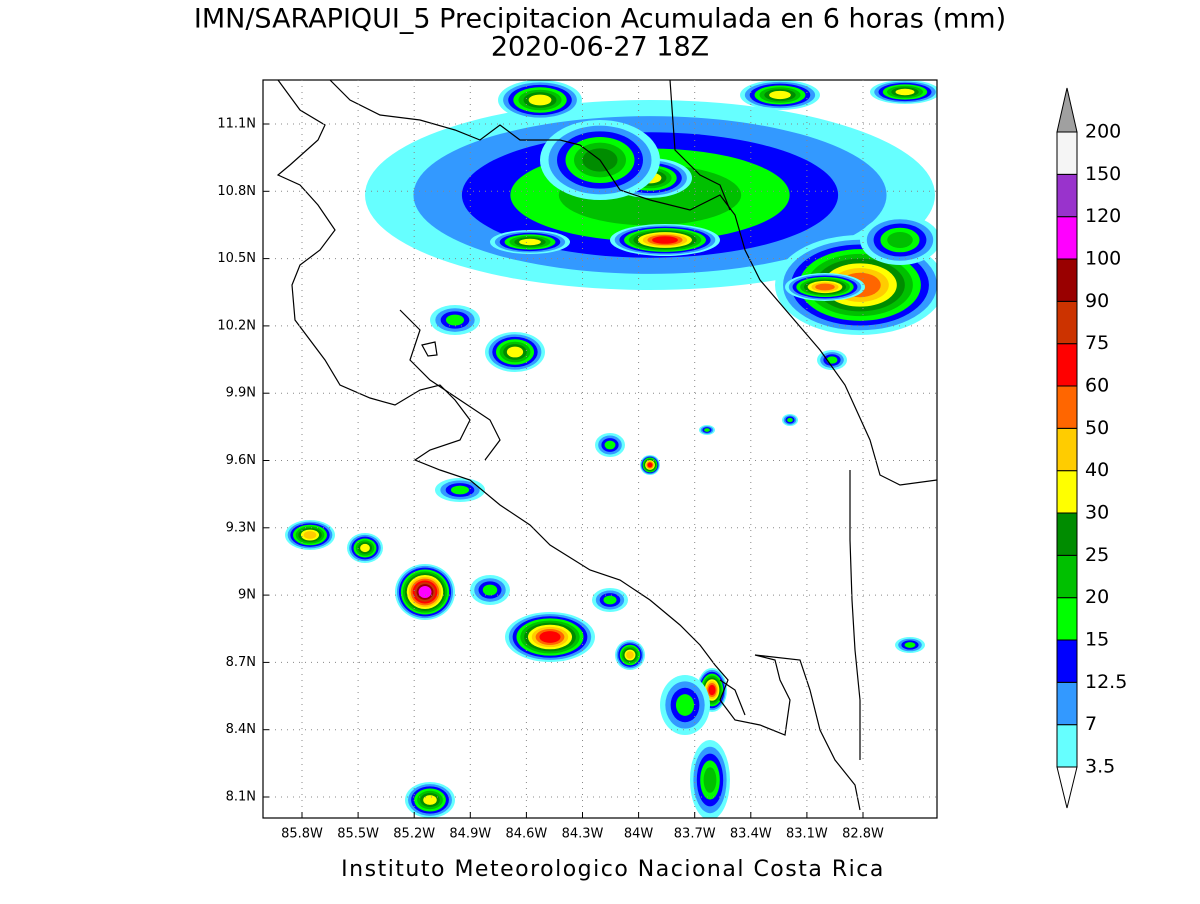 This screenshot has height=904, width=1200. I want to click on lon-tick-label: 83.4W, so click(751, 834).